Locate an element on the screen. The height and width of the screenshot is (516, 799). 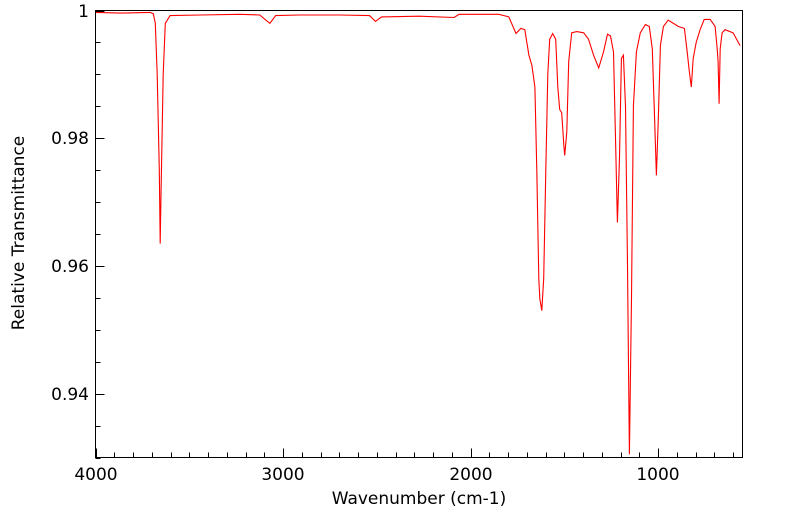
y-axis-label: Relative Transmittance is located at coordinates (19, 233).